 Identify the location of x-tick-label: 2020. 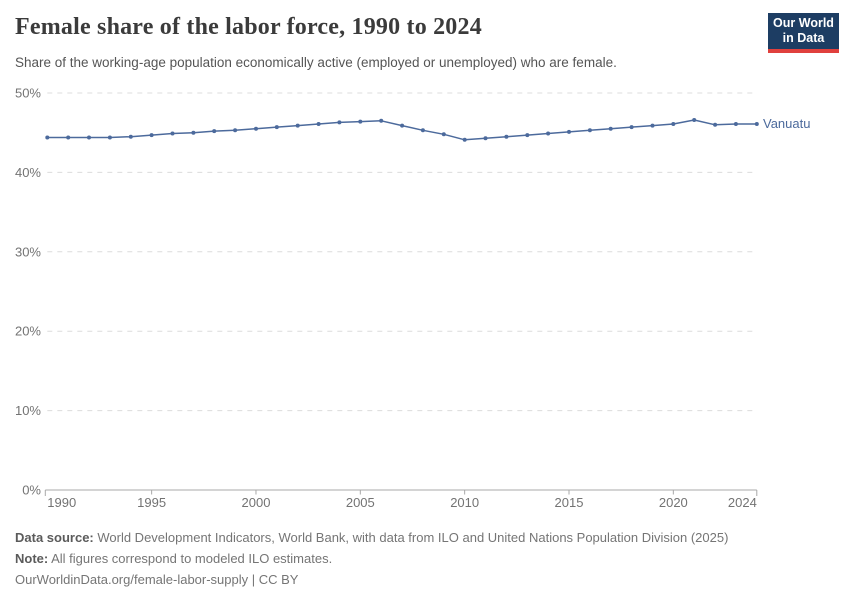
(673, 502).